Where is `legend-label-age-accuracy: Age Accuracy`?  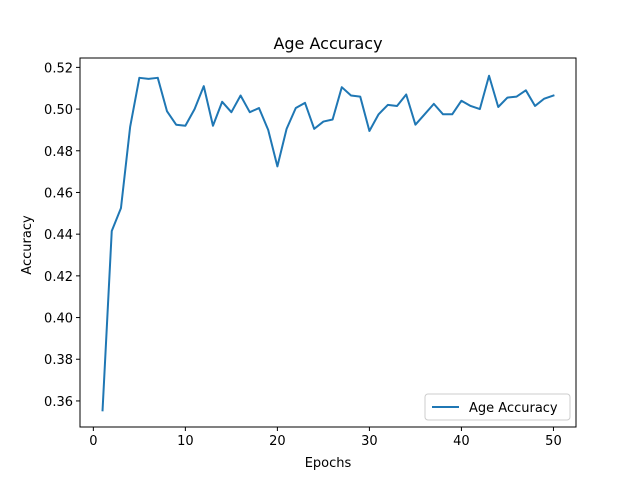 legend-label-age-accuracy: Age Accuracy is located at coordinates (513, 408).